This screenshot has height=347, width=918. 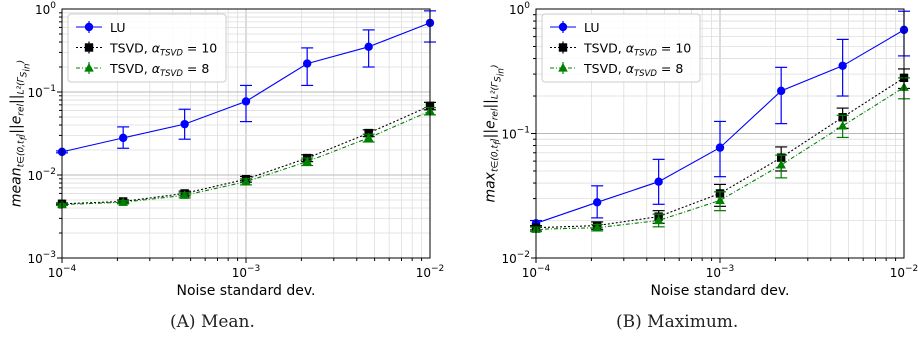 What do you see at coordinates (41, 258) in the screenshot?
I see `y-tick-label: 10⁻³` at bounding box center [41, 258].